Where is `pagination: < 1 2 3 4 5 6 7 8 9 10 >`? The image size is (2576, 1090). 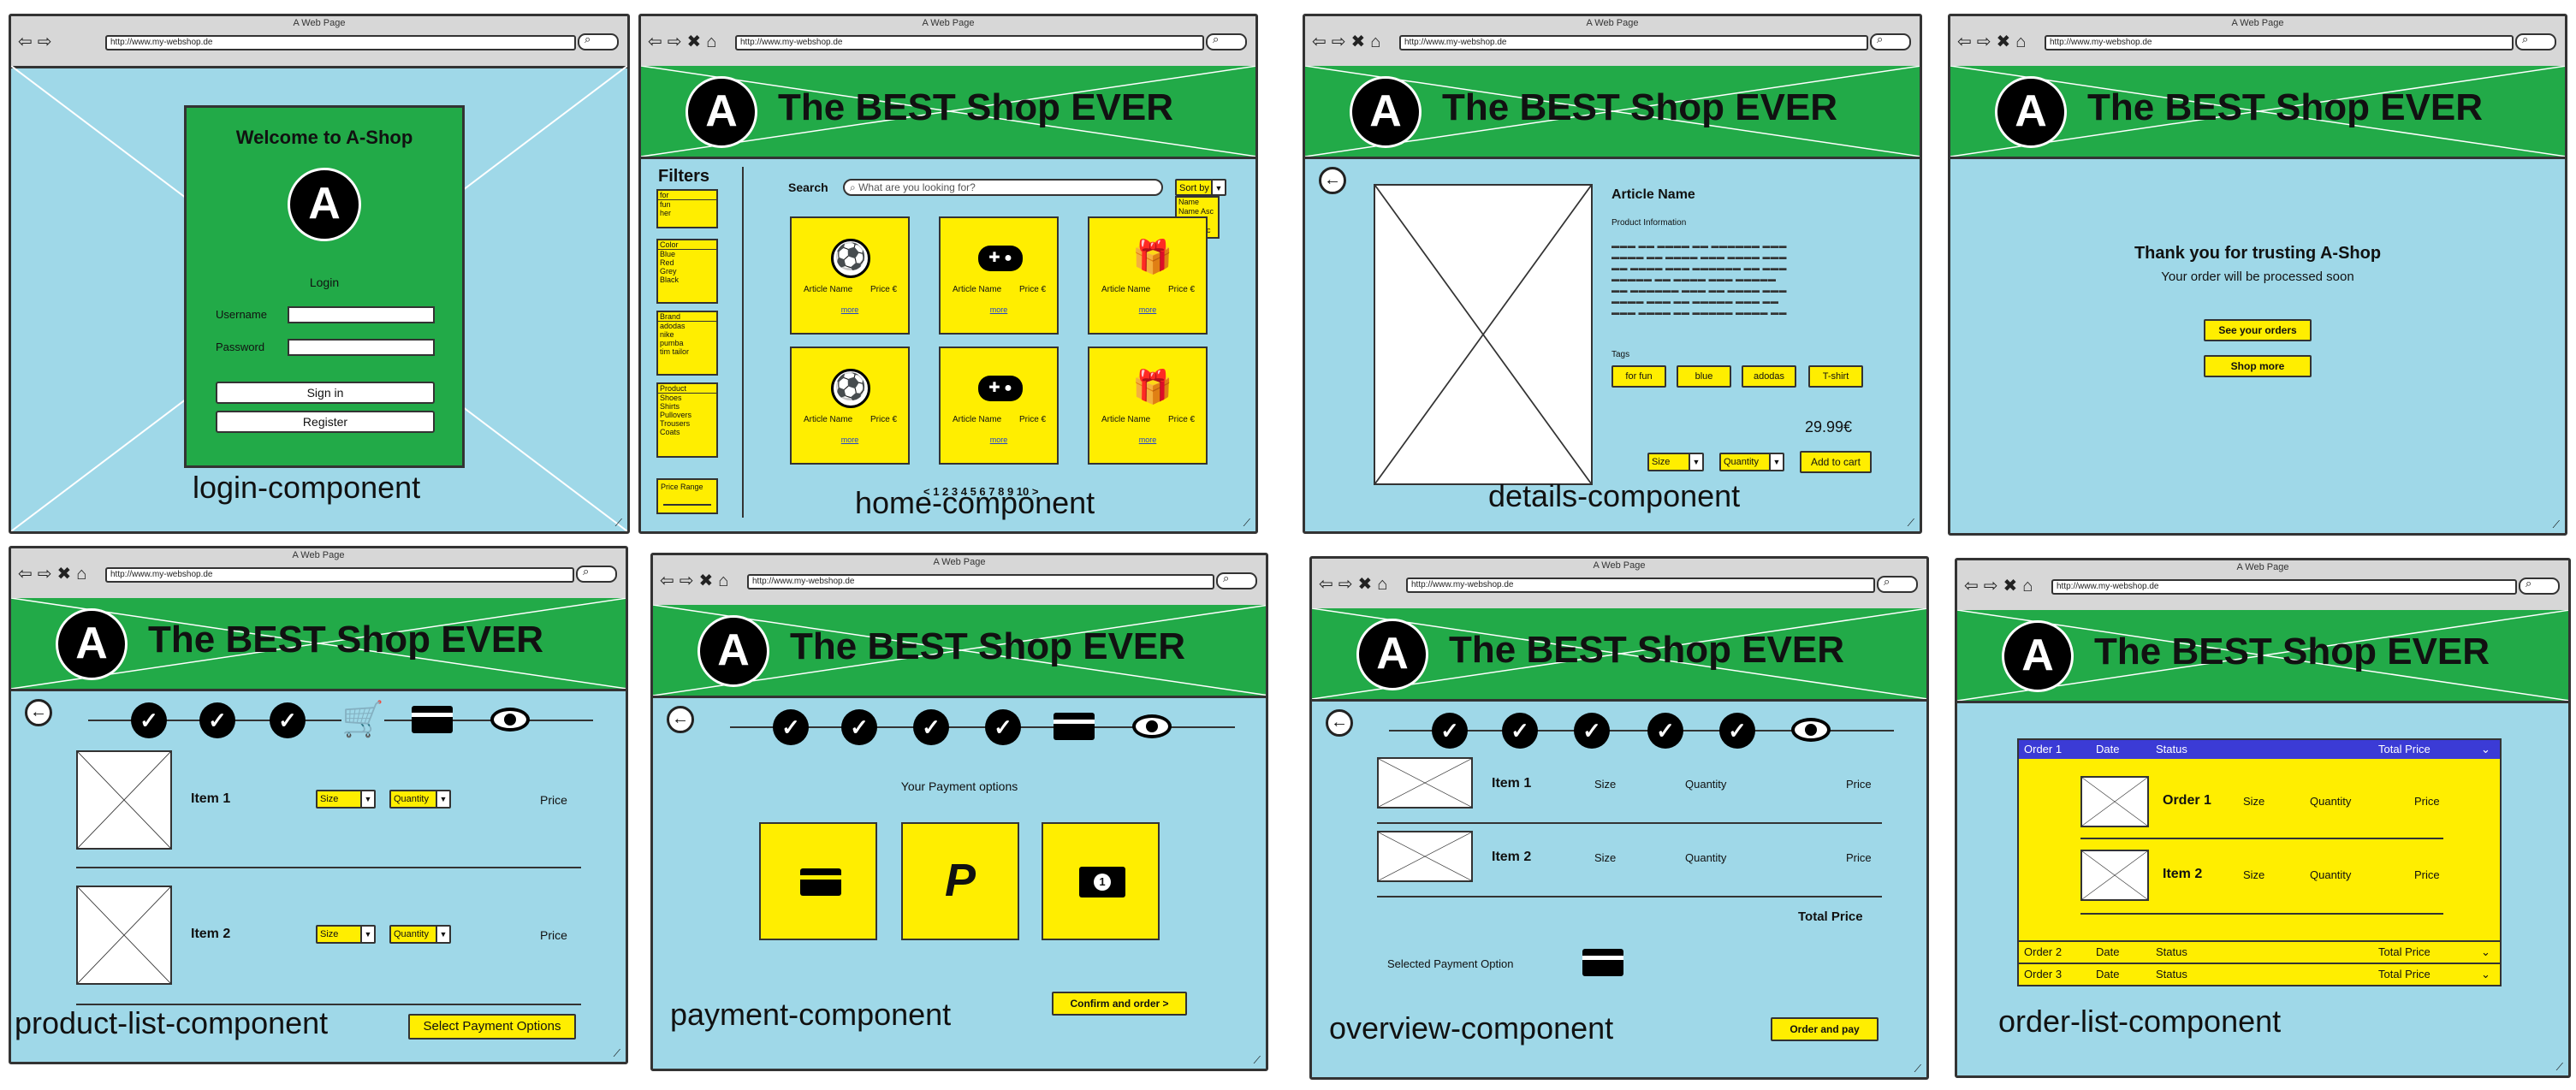
pagination: < 1 2 3 4 5 6 7 8 9 10 > is located at coordinates (981, 492).